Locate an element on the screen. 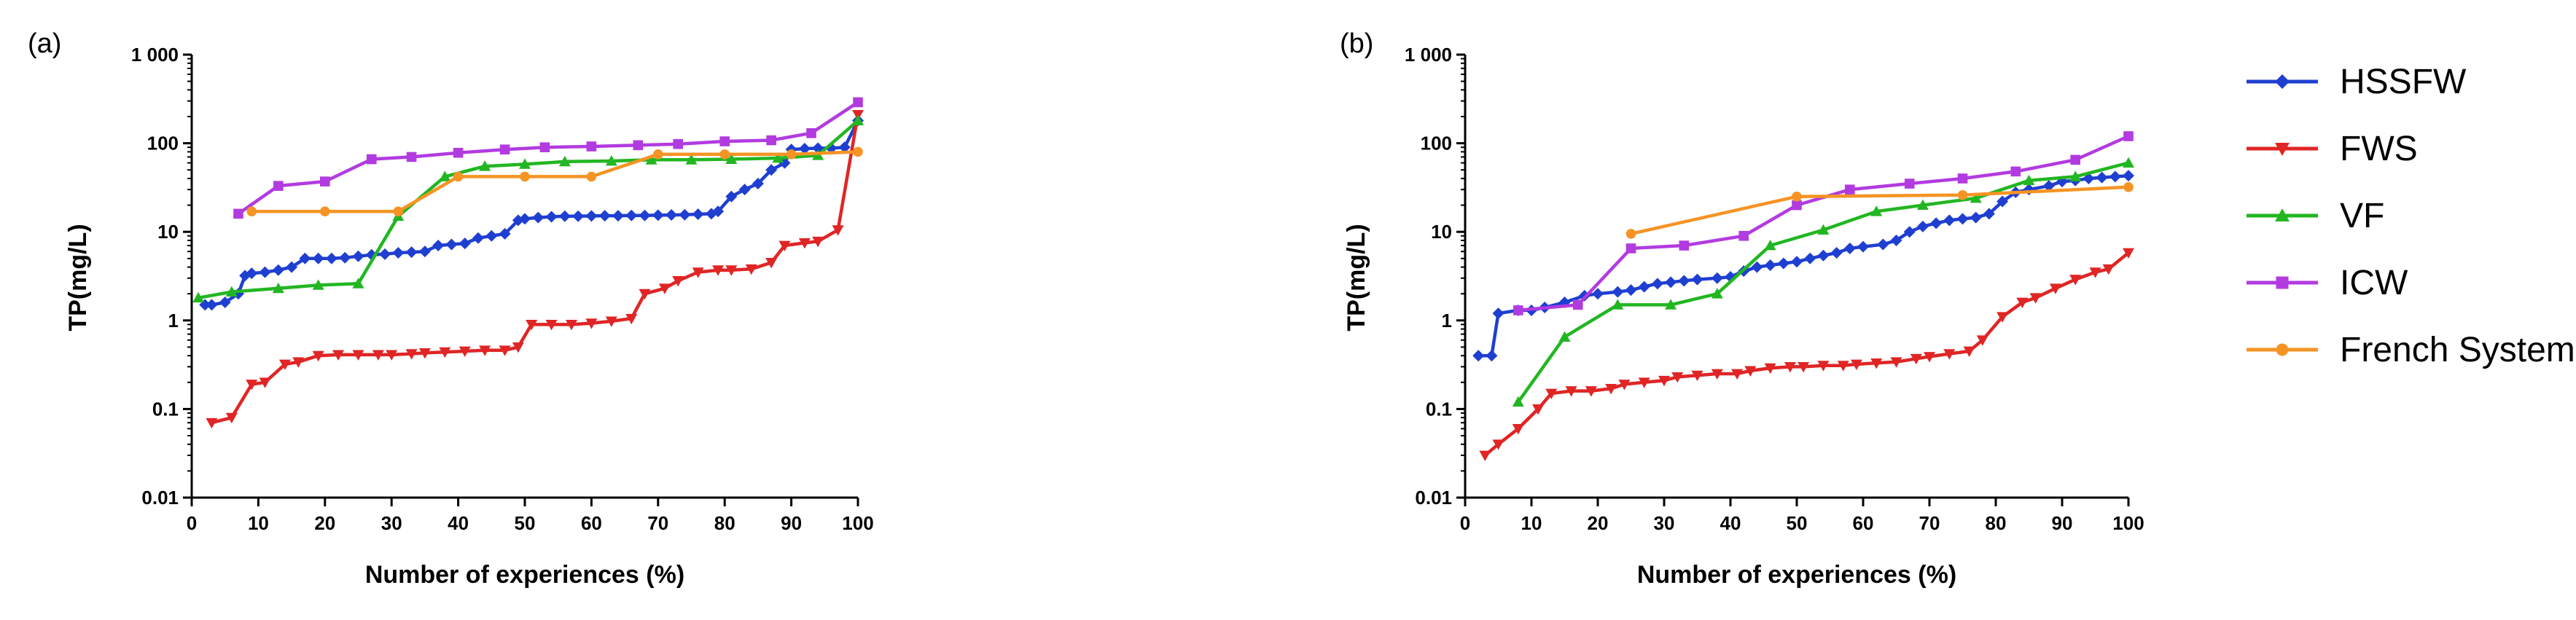 The width and height of the screenshot is (2576, 620). panel-b-y-tick-label: 10 is located at coordinates (1441, 232).